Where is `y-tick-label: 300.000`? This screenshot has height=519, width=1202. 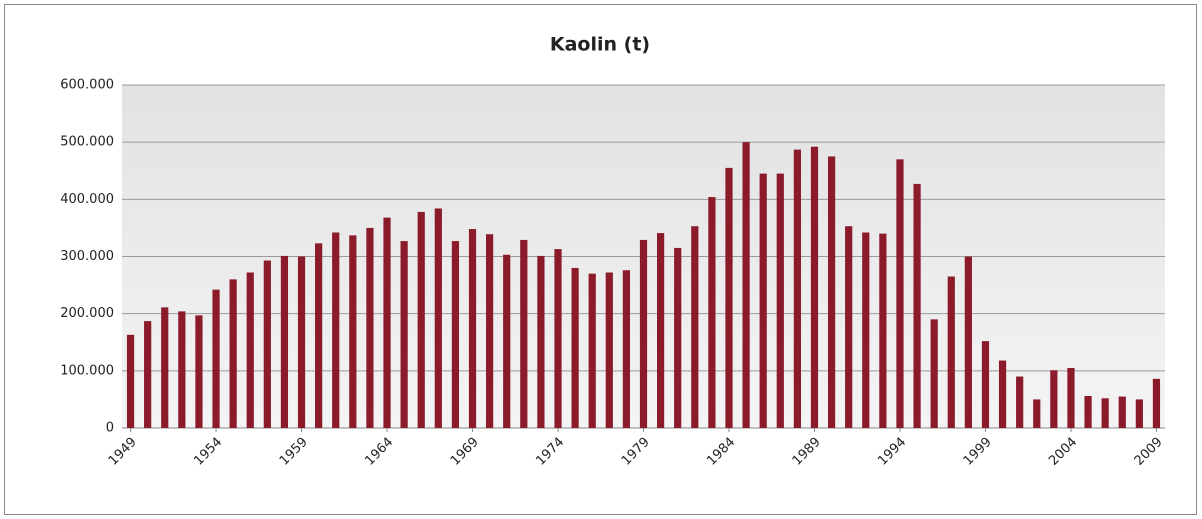 y-tick-label: 300.000 is located at coordinates (87, 256).